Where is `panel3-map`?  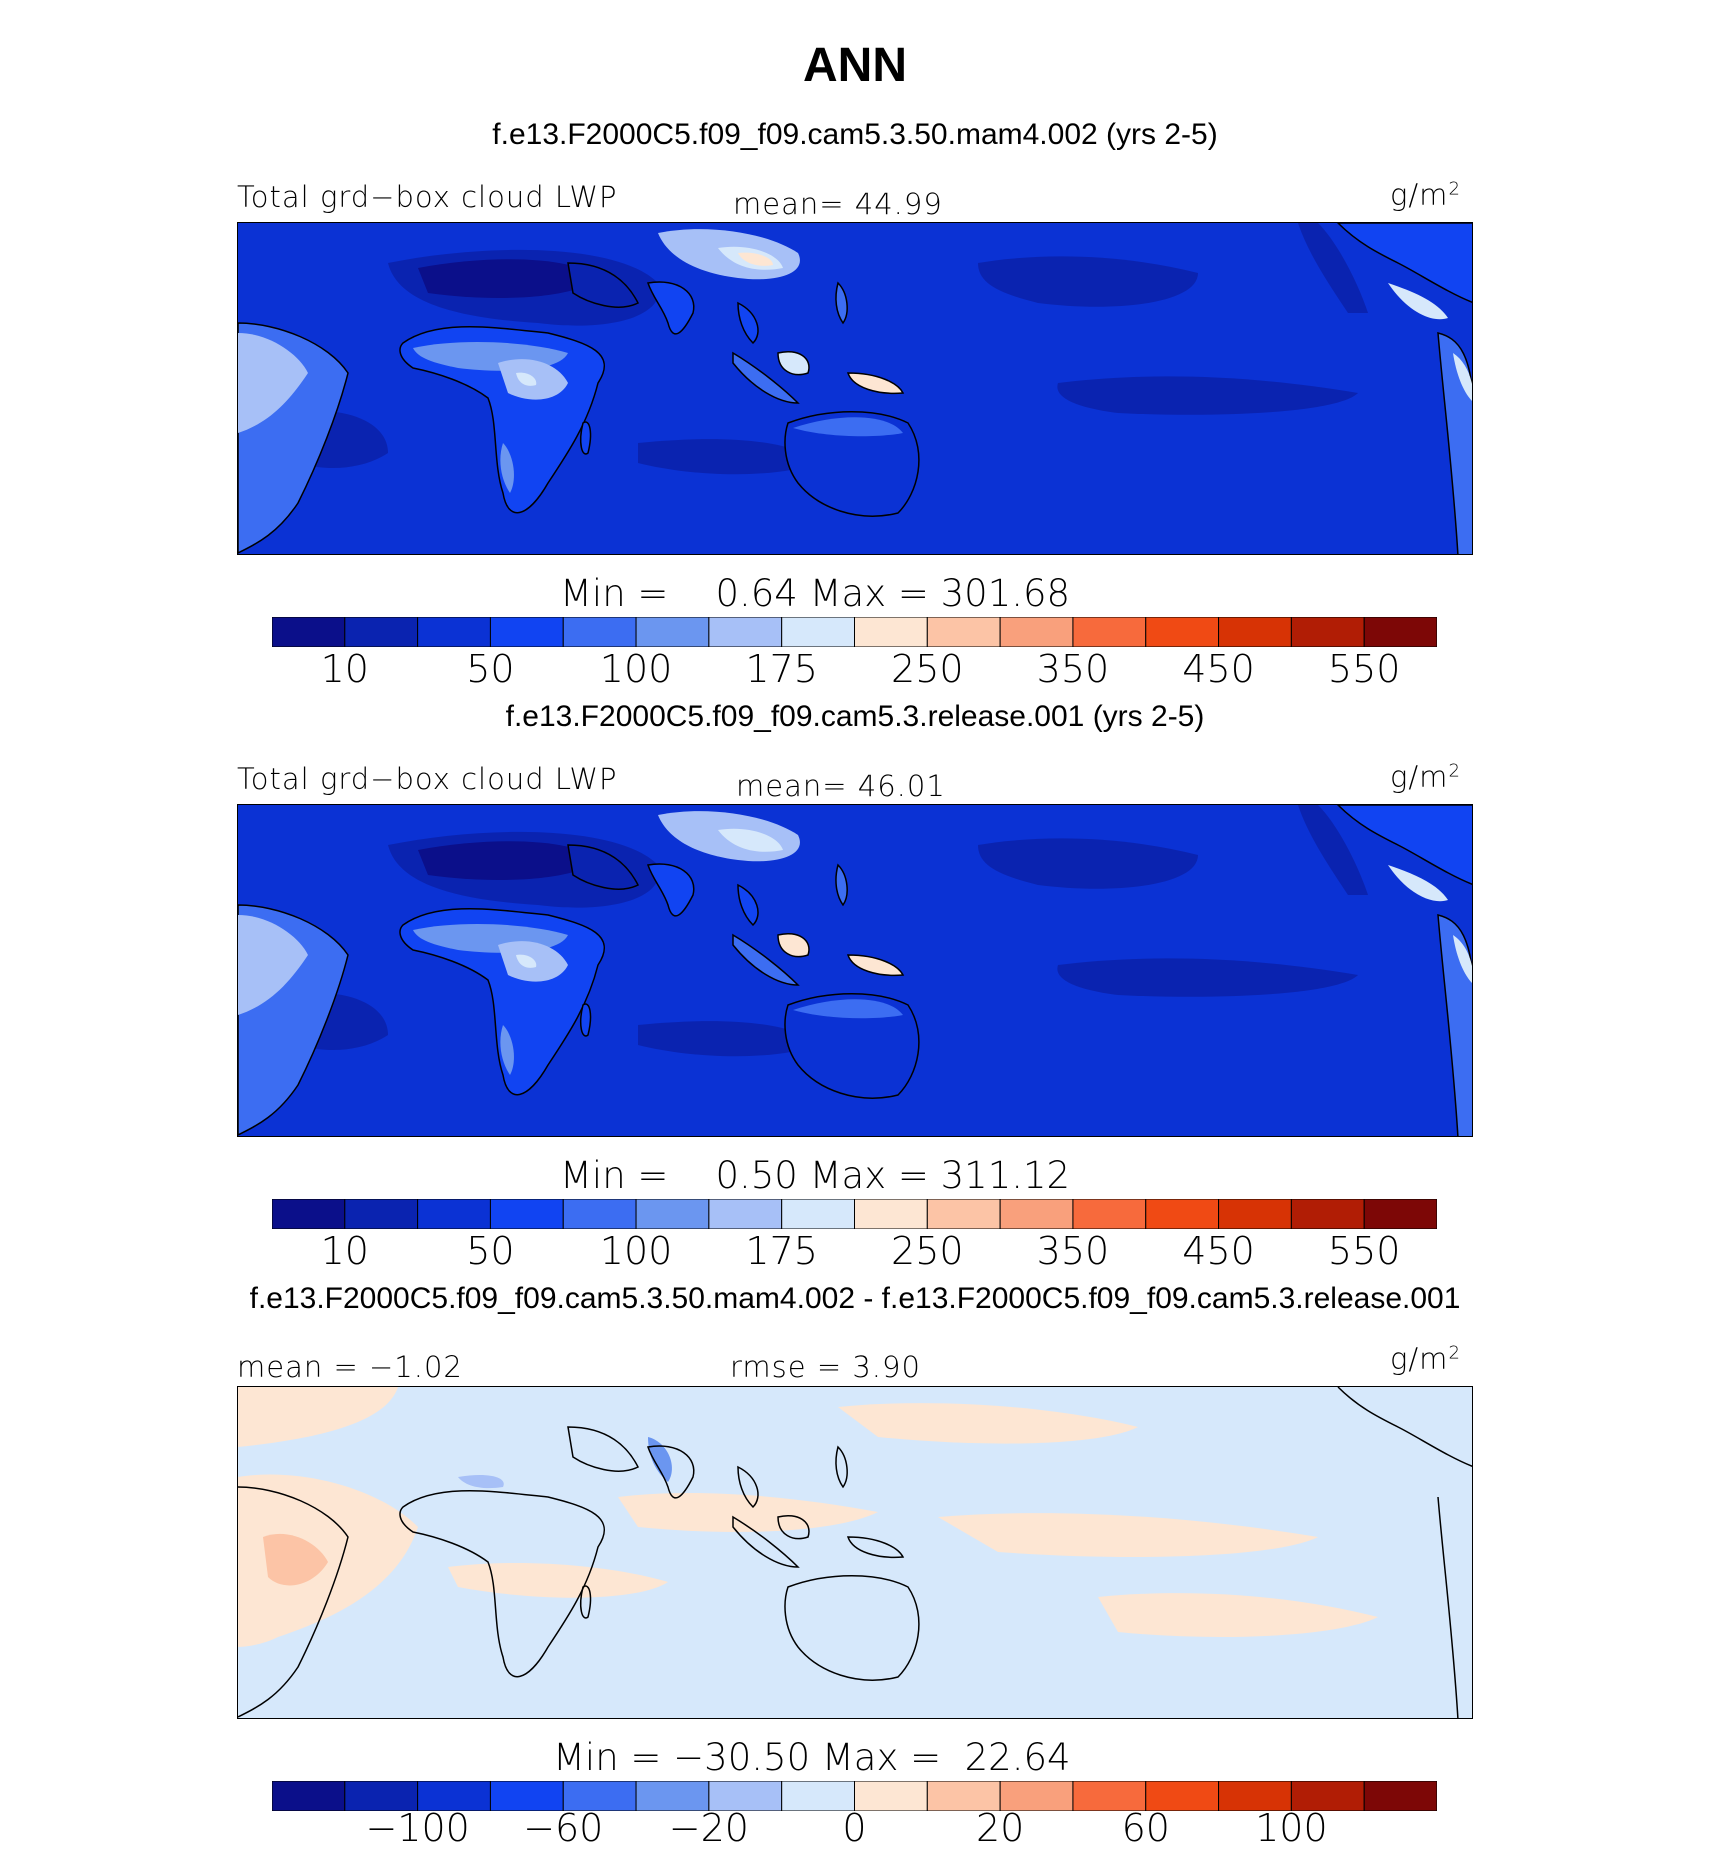 panel3-map is located at coordinates (855, 1552).